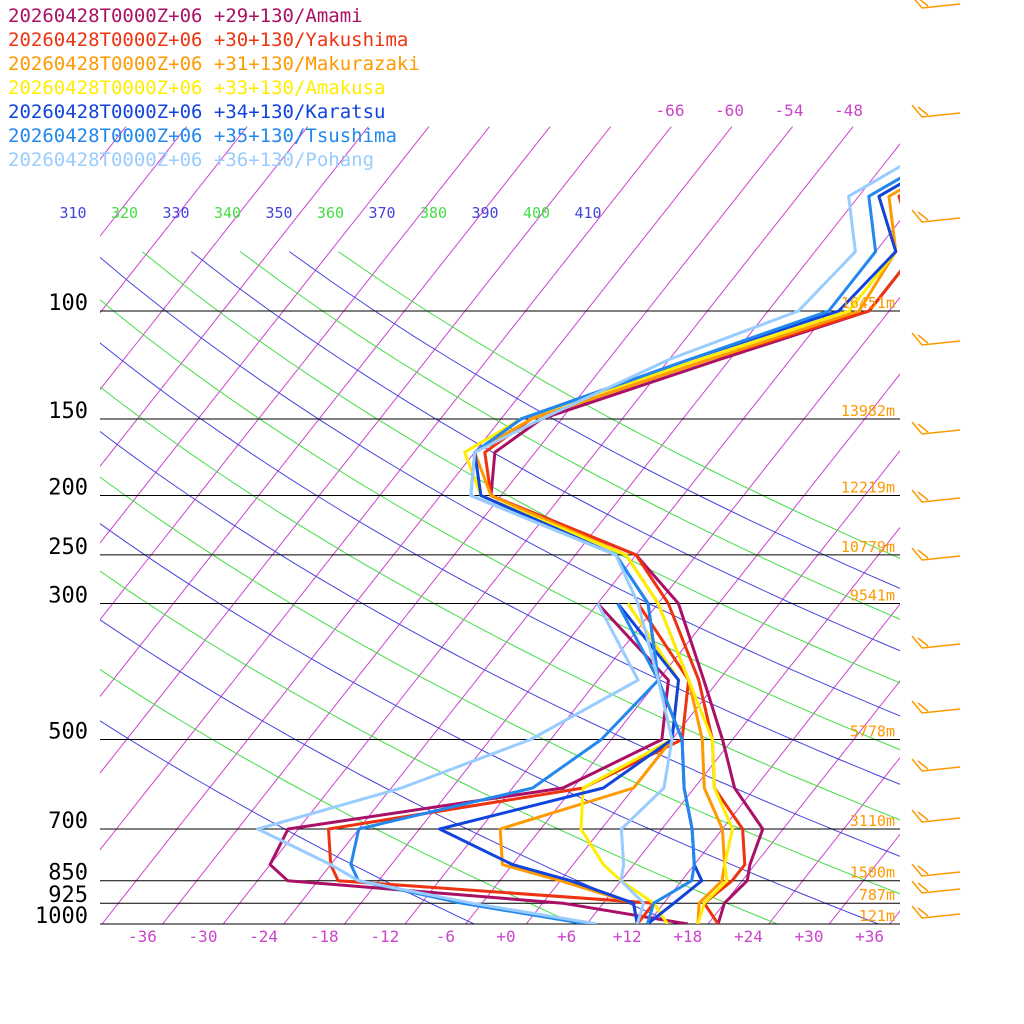 This screenshot has height=1024, width=1024. What do you see at coordinates (670, 110) in the screenshot?
I see `isotherm-label: -66` at bounding box center [670, 110].